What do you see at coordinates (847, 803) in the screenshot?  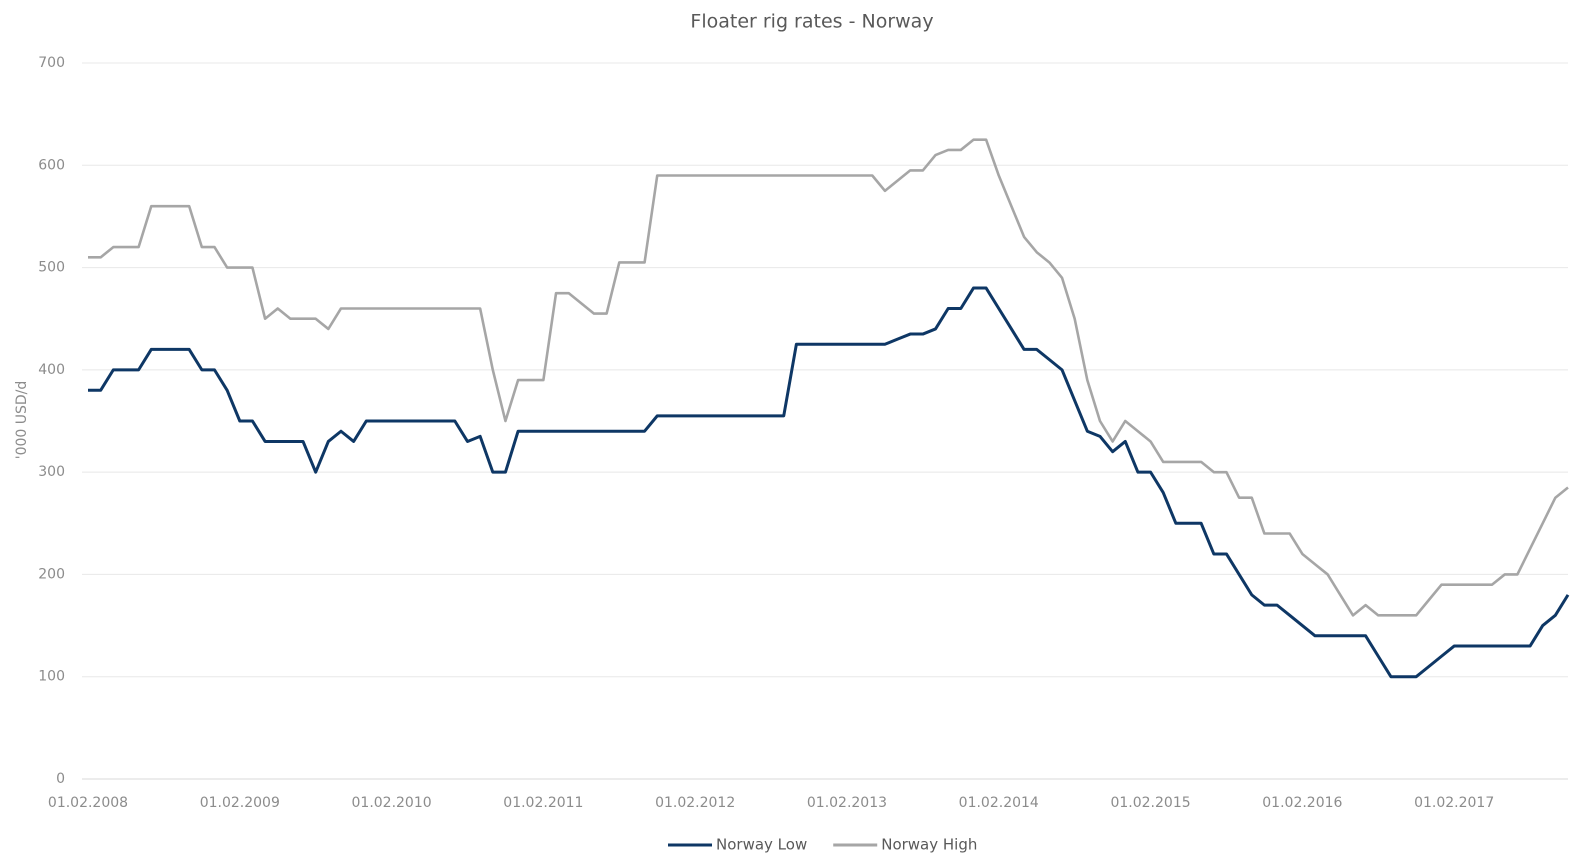 I see `x-tick-label: 01.02.2013` at bounding box center [847, 803].